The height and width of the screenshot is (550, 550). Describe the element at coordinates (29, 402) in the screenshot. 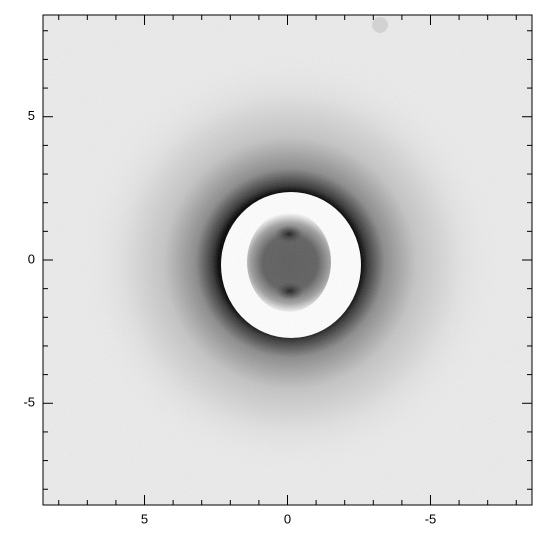

I see `y-tick-label: -5` at that location.